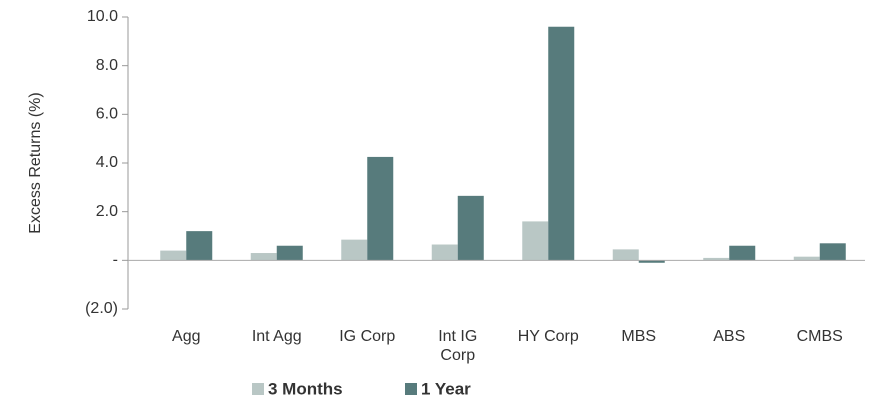 This screenshot has width=869, height=403. What do you see at coordinates (101, 308) in the screenshot?
I see `y-tick-label: (2.0)` at bounding box center [101, 308].